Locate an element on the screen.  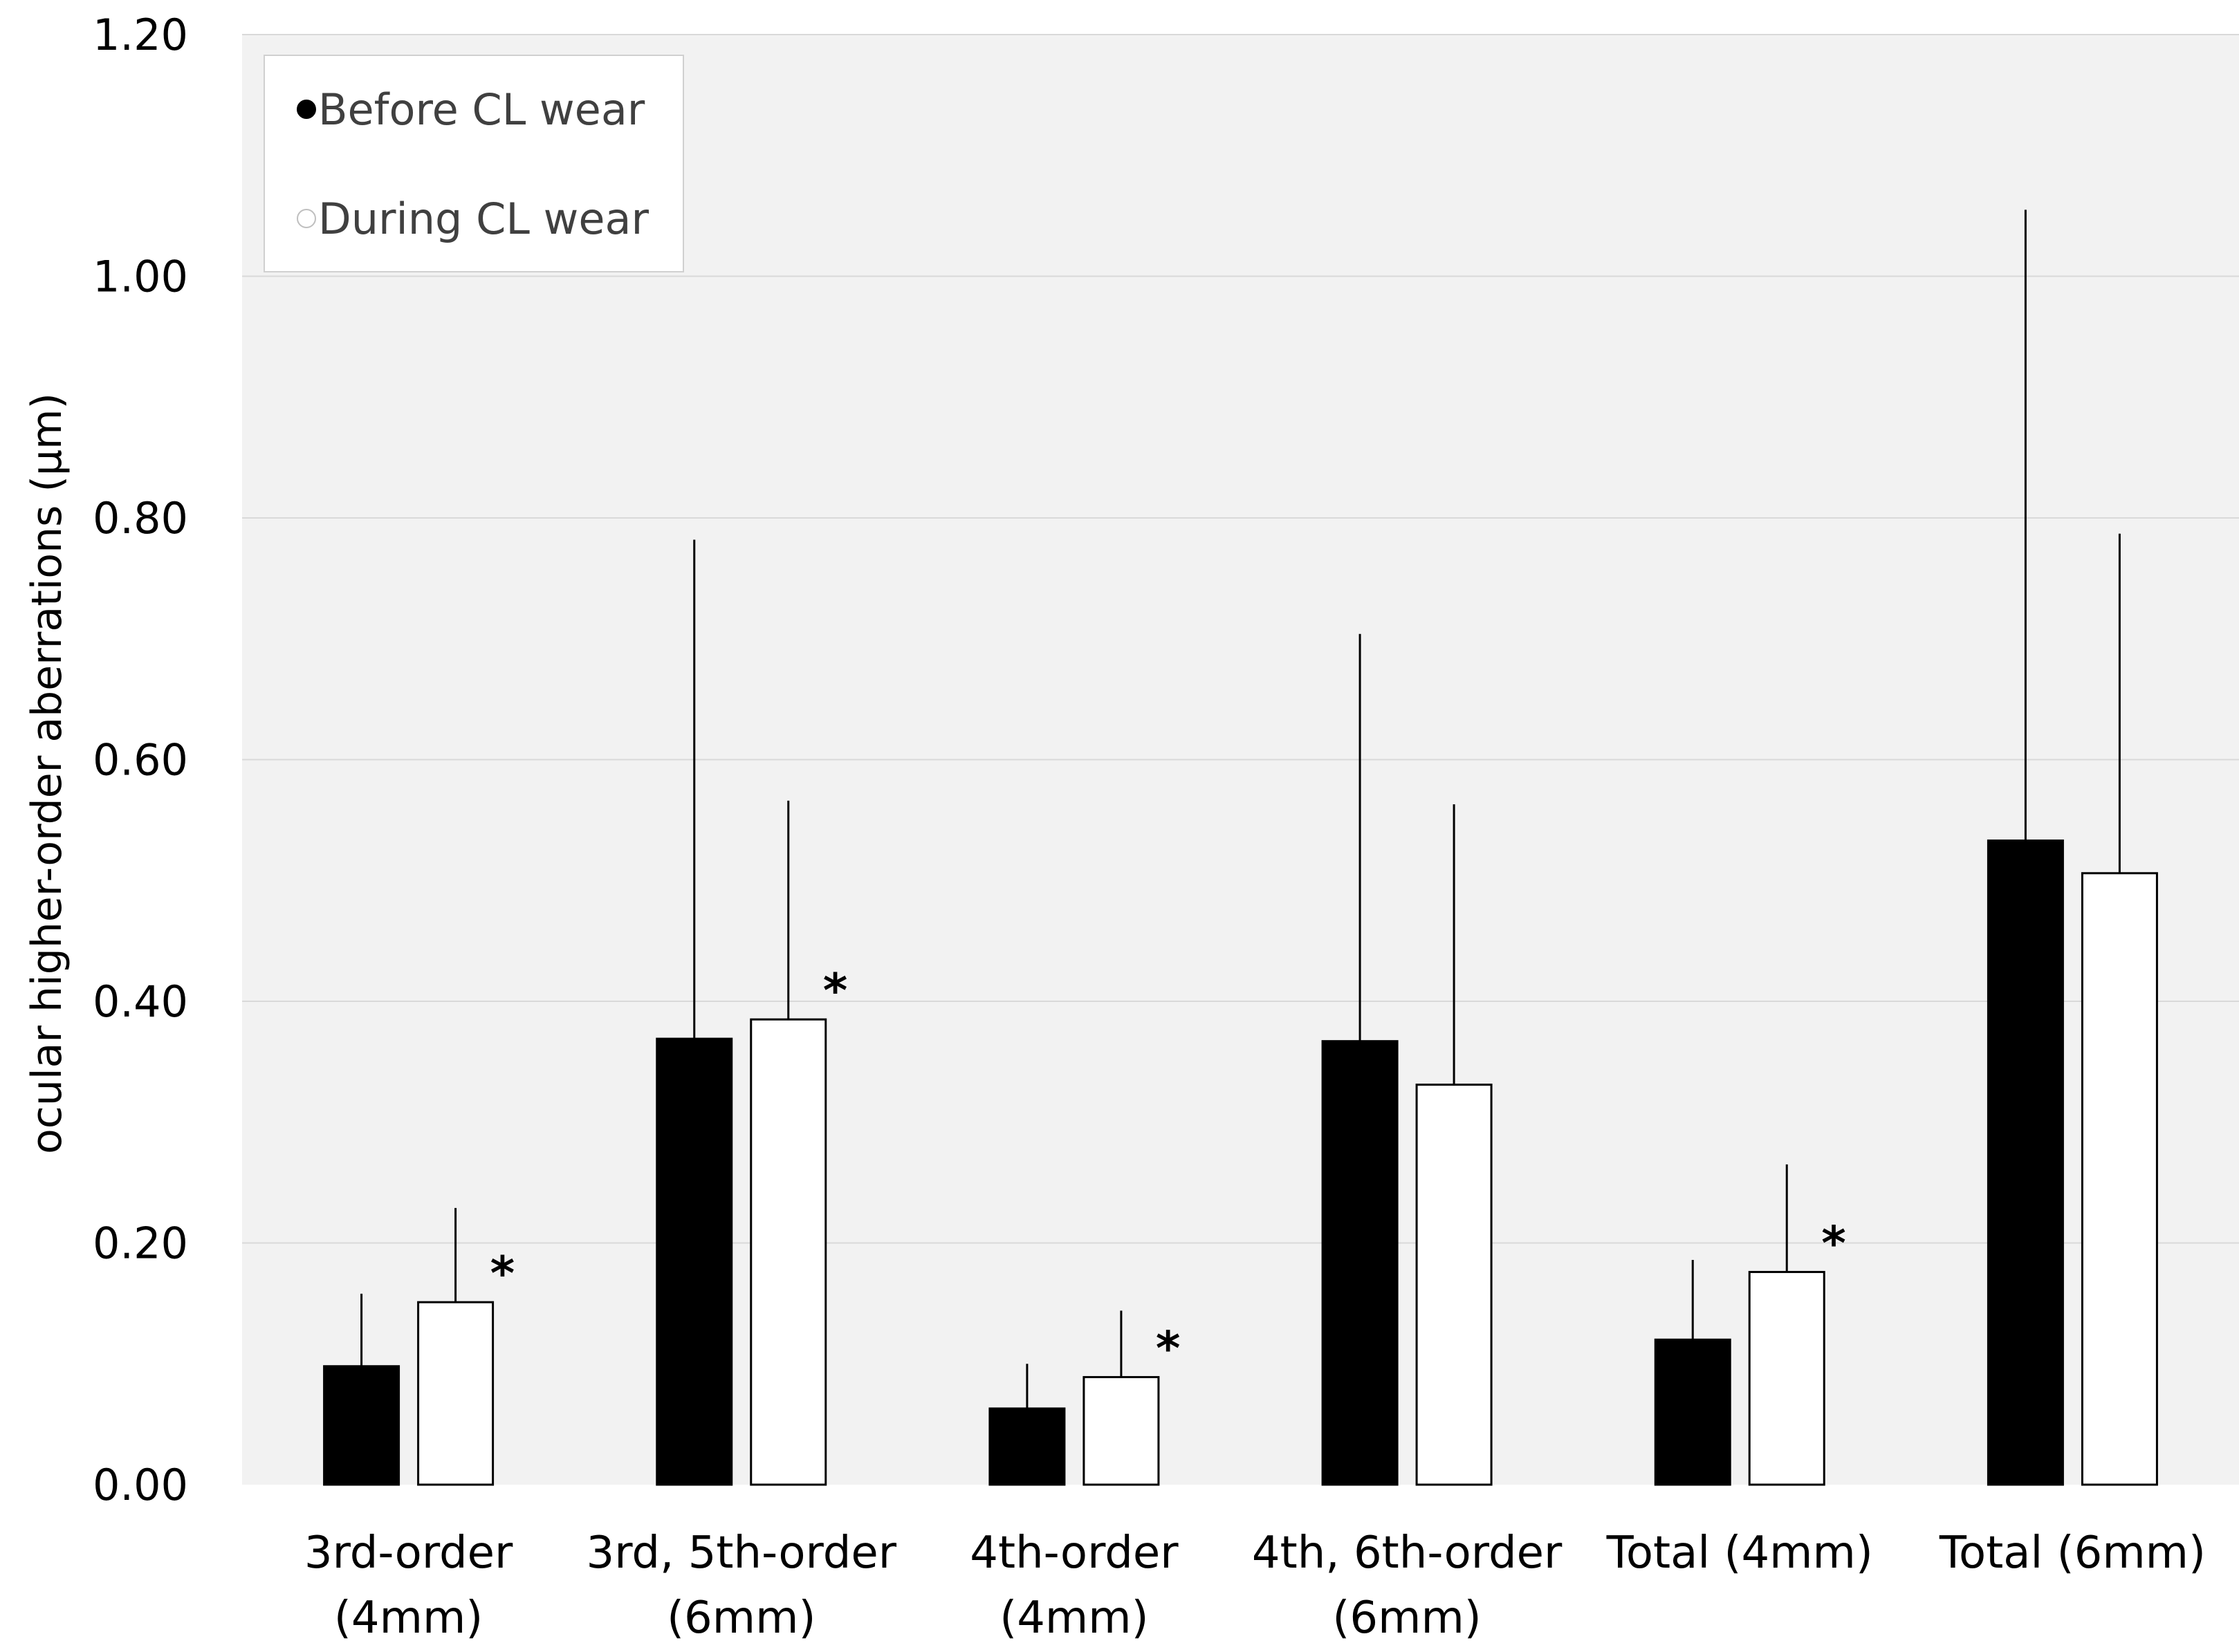
y-tick-label: 1.20 is located at coordinates (140, 35).